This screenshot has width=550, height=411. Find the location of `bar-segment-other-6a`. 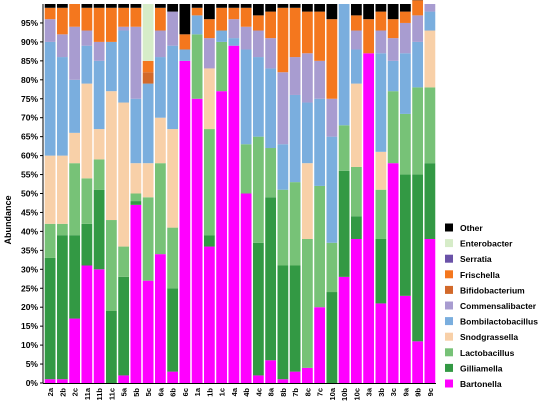

bar-segment-other-6a is located at coordinates (160, 6).